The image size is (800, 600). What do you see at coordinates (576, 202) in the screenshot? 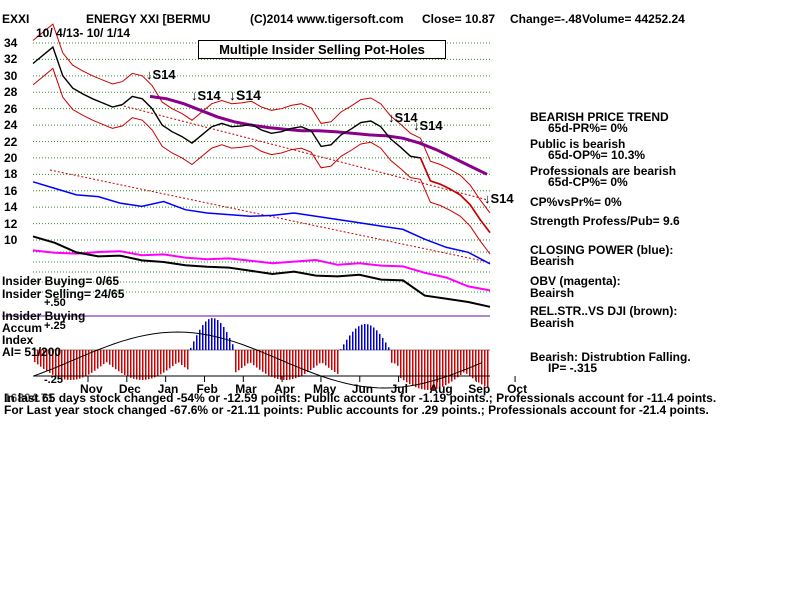
I see `cp-vs-pr: CP%vsPr%= 0%` at bounding box center [576, 202].